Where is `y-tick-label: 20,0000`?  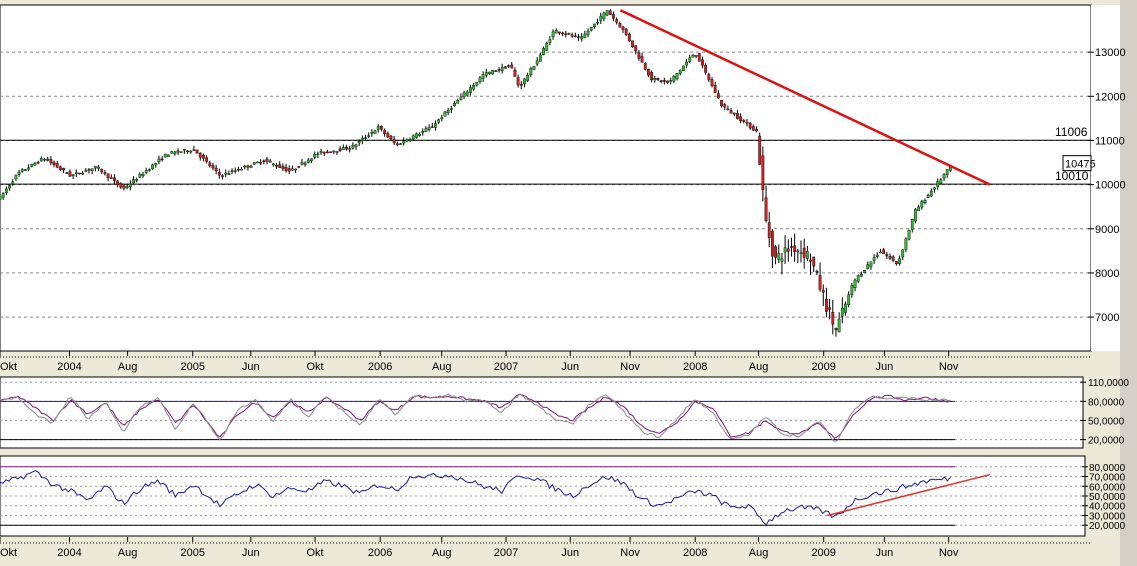 y-tick-label: 20,0000 is located at coordinates (1106, 441).